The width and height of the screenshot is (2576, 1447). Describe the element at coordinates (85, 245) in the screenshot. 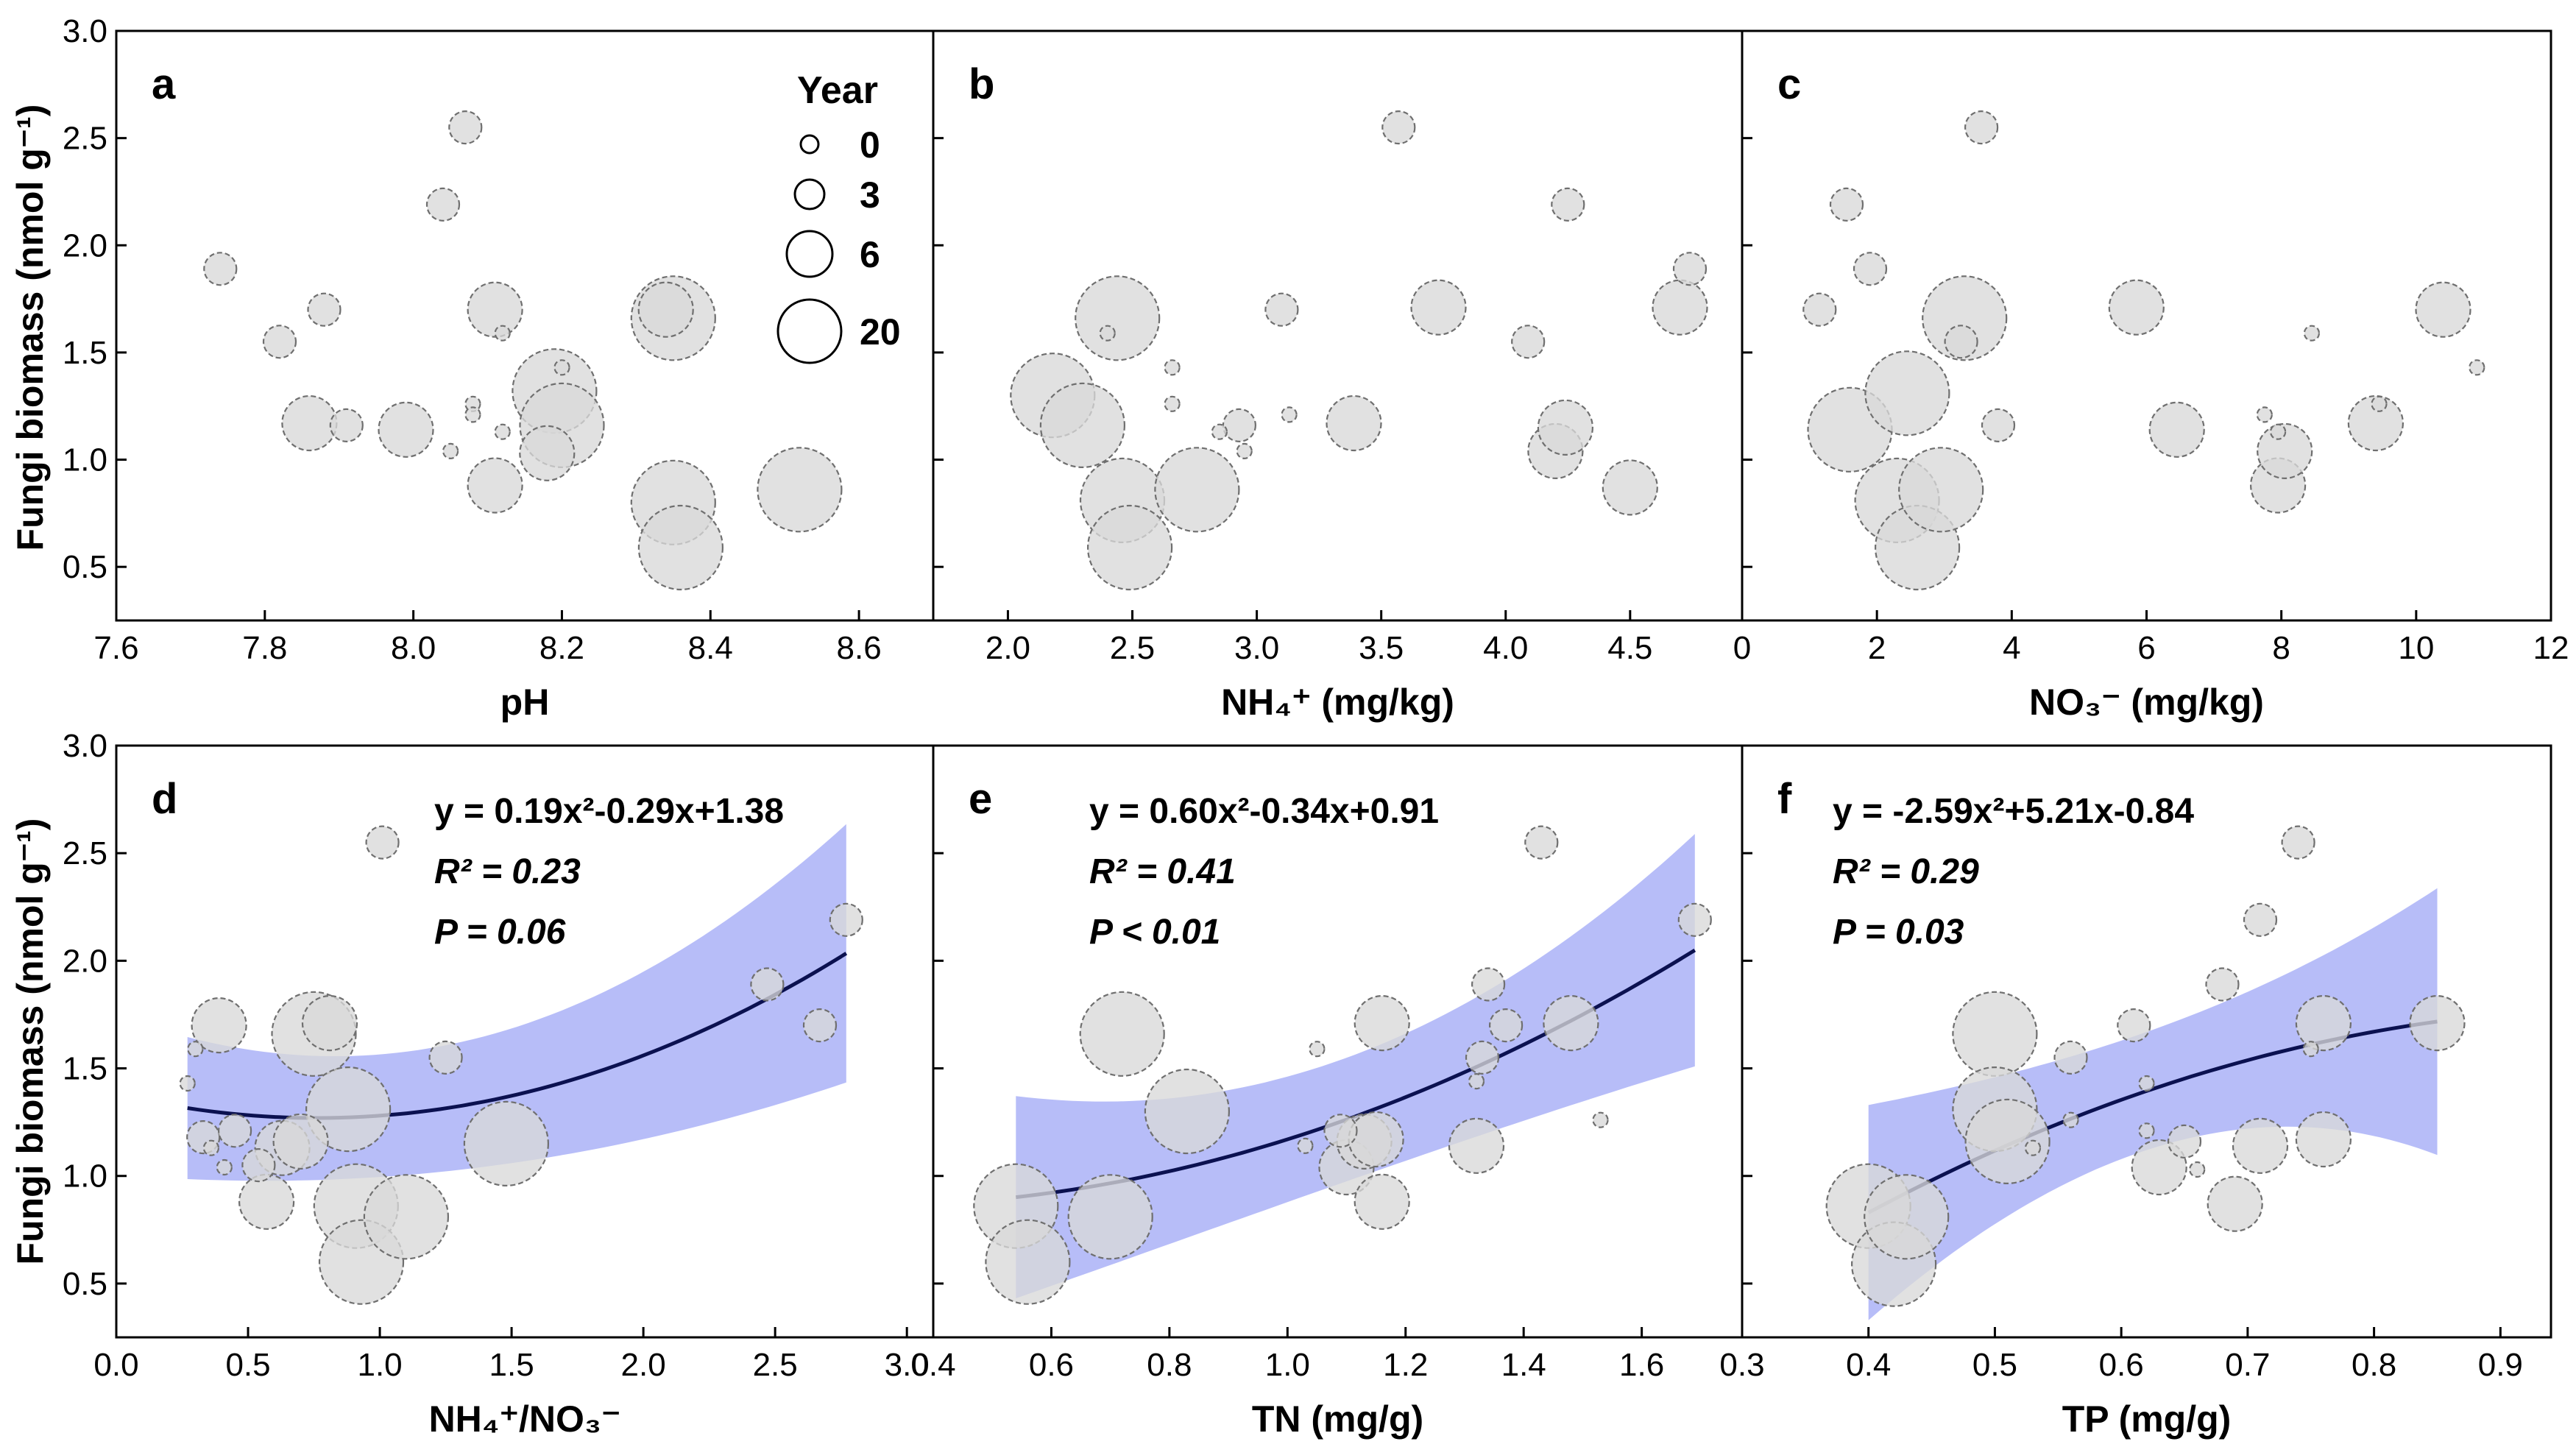

I see `y-tick-label-a: 2.0` at that location.